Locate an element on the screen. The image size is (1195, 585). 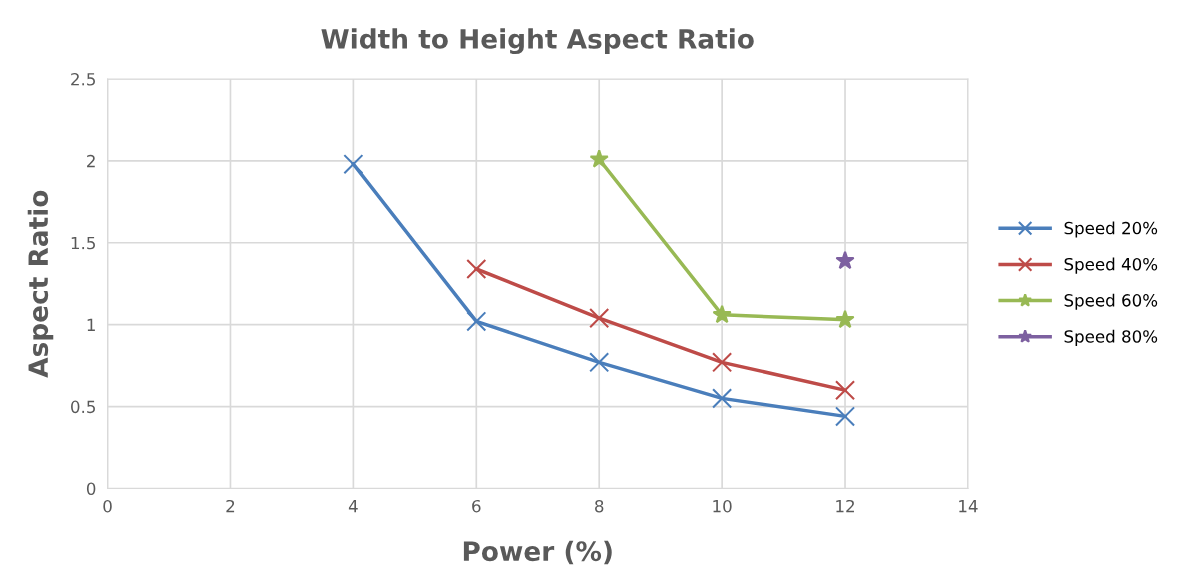
x-tick-label: 14 is located at coordinates (968, 506).